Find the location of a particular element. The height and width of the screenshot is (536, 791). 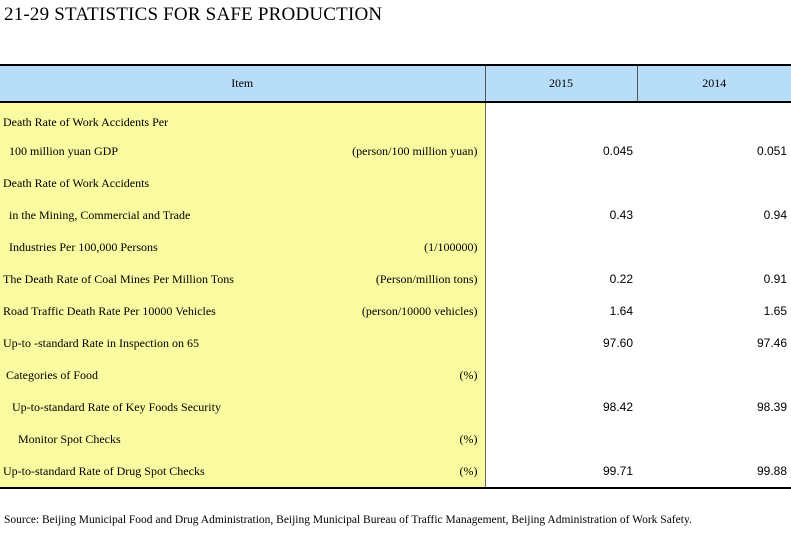

table-row: Industries Per 100,000 Persons (1/100000) is located at coordinates (395, 247).